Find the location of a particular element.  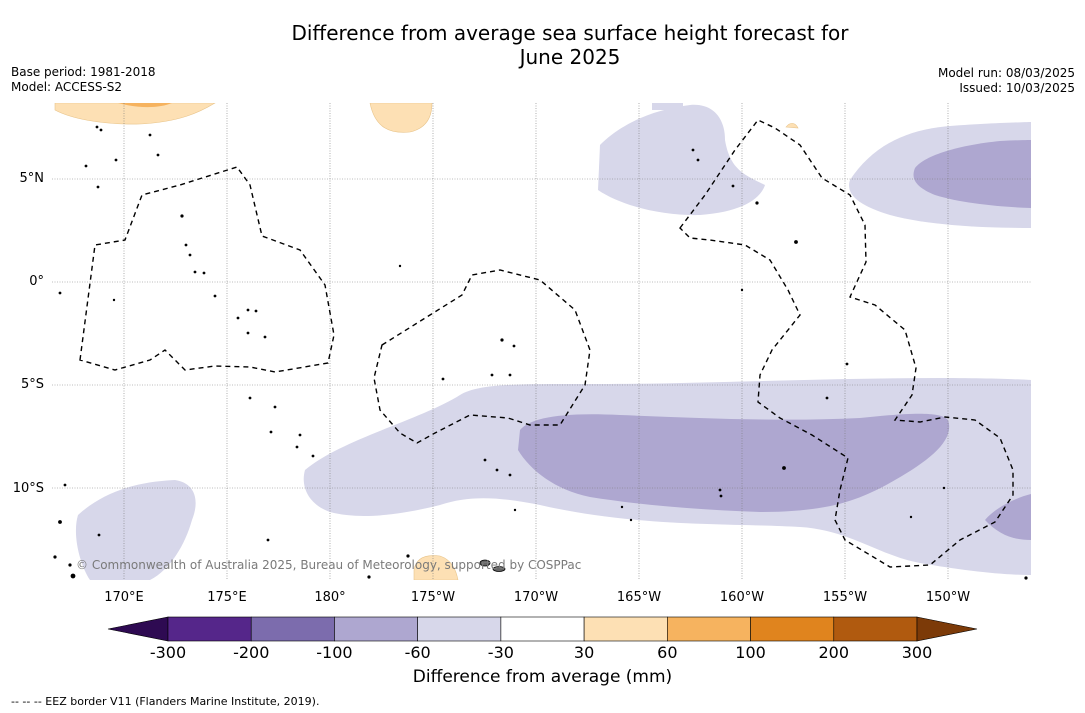

colorbar-tick-label: 30 is located at coordinates (584, 652).